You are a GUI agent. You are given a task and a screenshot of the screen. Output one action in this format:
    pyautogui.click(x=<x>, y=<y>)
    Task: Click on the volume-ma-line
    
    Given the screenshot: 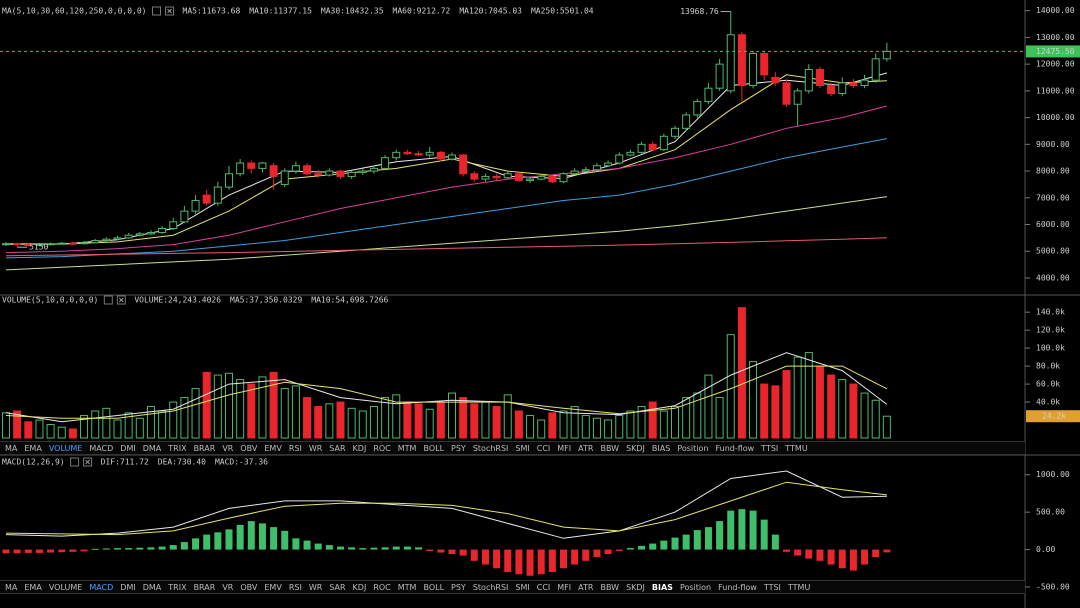 What is the action you would take?
    pyautogui.click(x=446, y=392)
    